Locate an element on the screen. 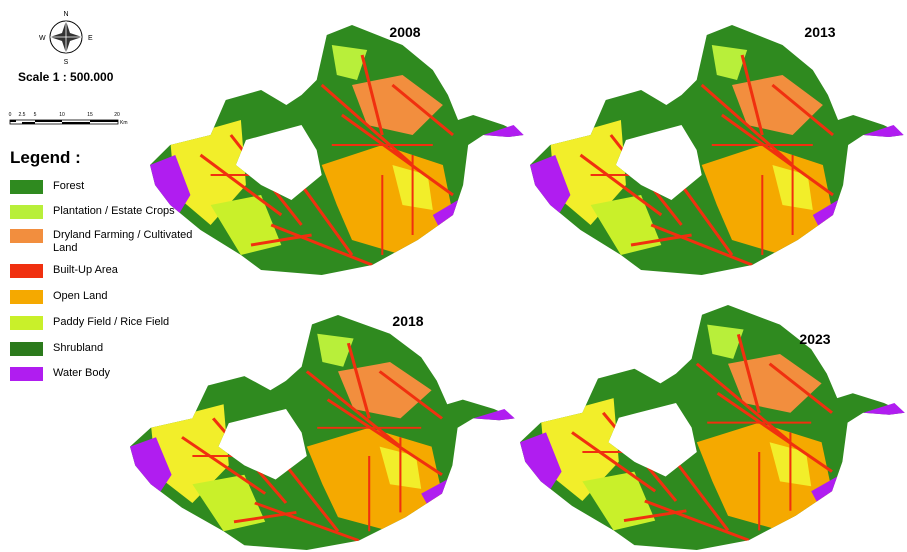 This screenshot has width=907, height=552. scale-tick-label: 2.5 is located at coordinates (22, 115).